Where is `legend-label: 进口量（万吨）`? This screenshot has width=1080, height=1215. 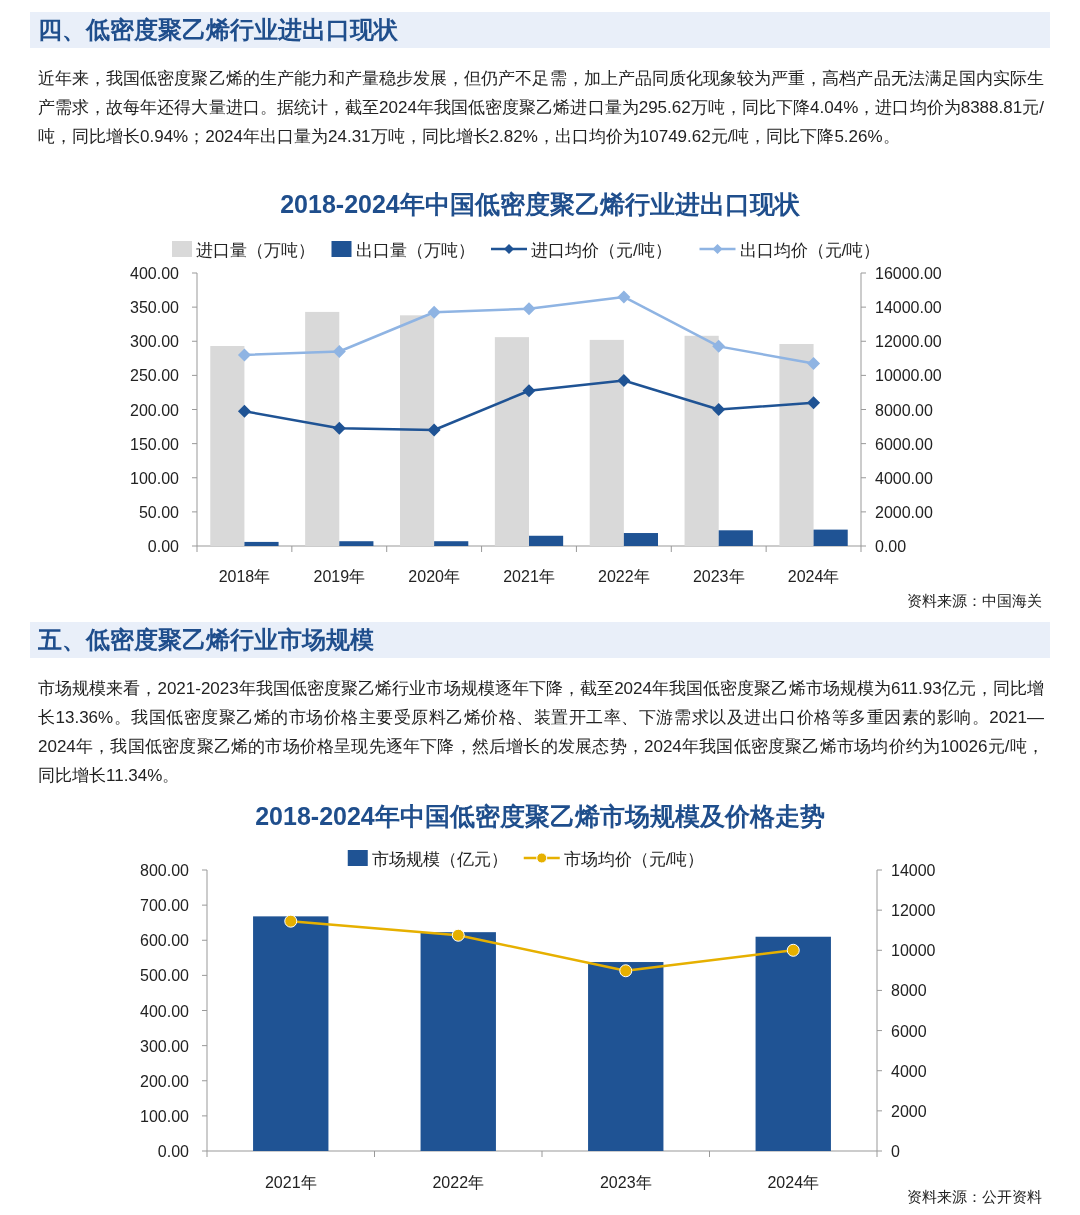
legend-label: 进口量（万吨） is located at coordinates (255, 250).